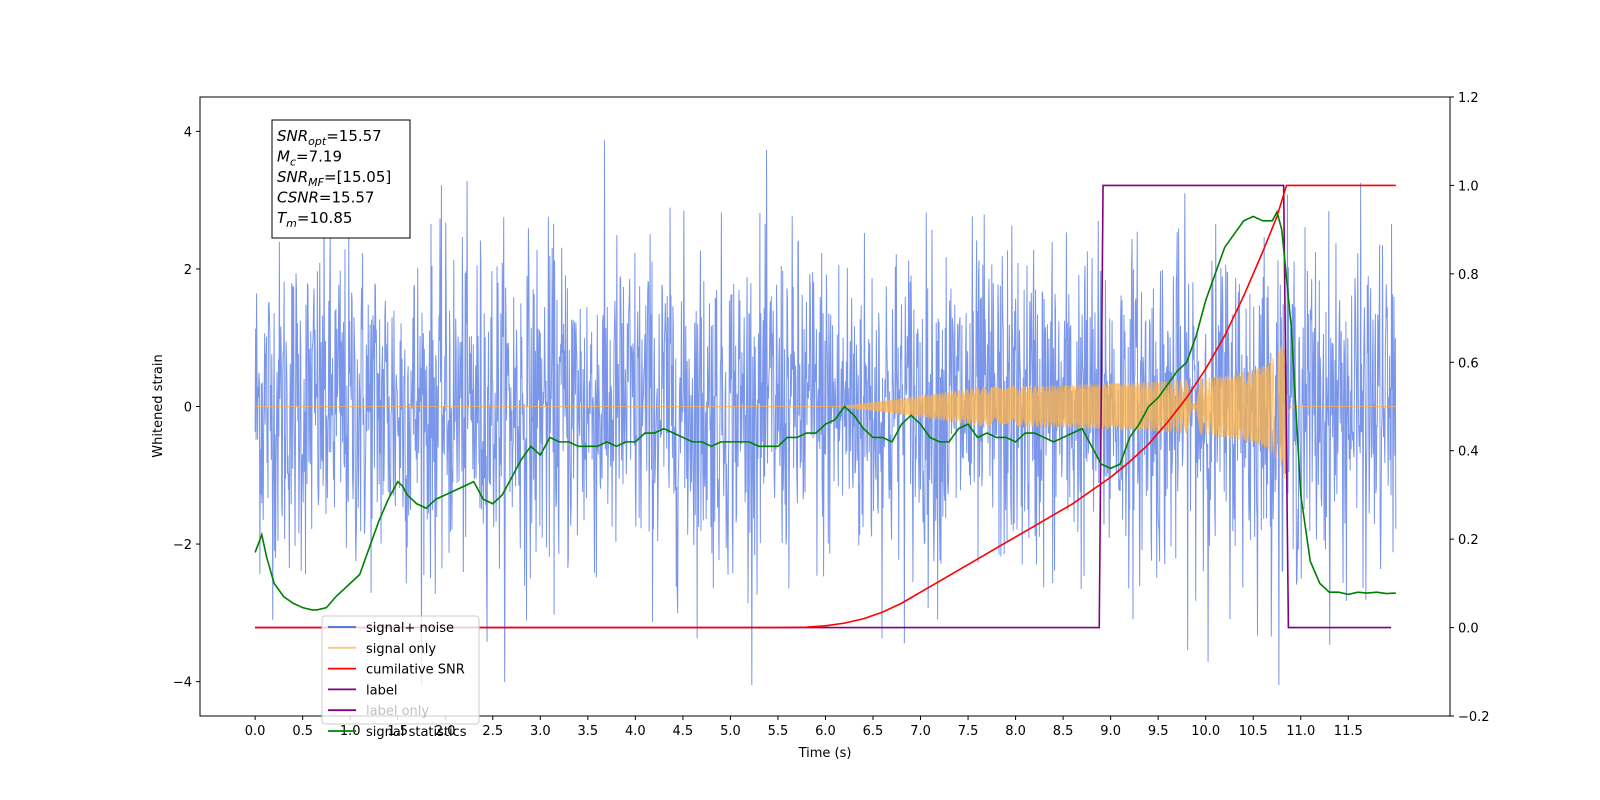 This screenshot has height=800, width=1600. What do you see at coordinates (291, 223) in the screenshot?
I see `annotation-subscript: m` at bounding box center [291, 223].